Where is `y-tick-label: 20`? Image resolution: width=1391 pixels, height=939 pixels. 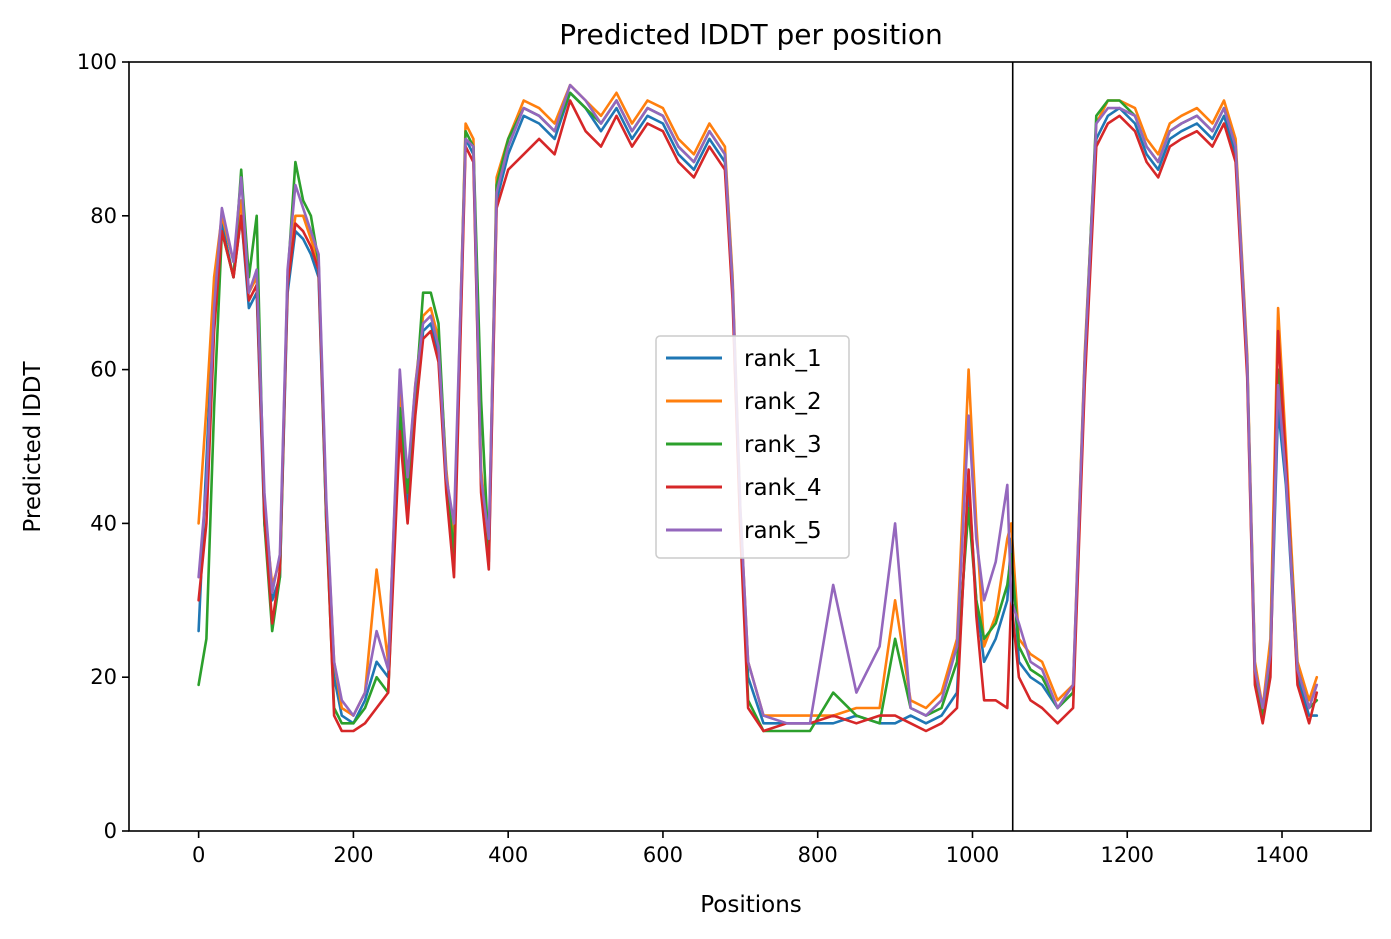 y-tick-label: 20 is located at coordinates (103, 677).